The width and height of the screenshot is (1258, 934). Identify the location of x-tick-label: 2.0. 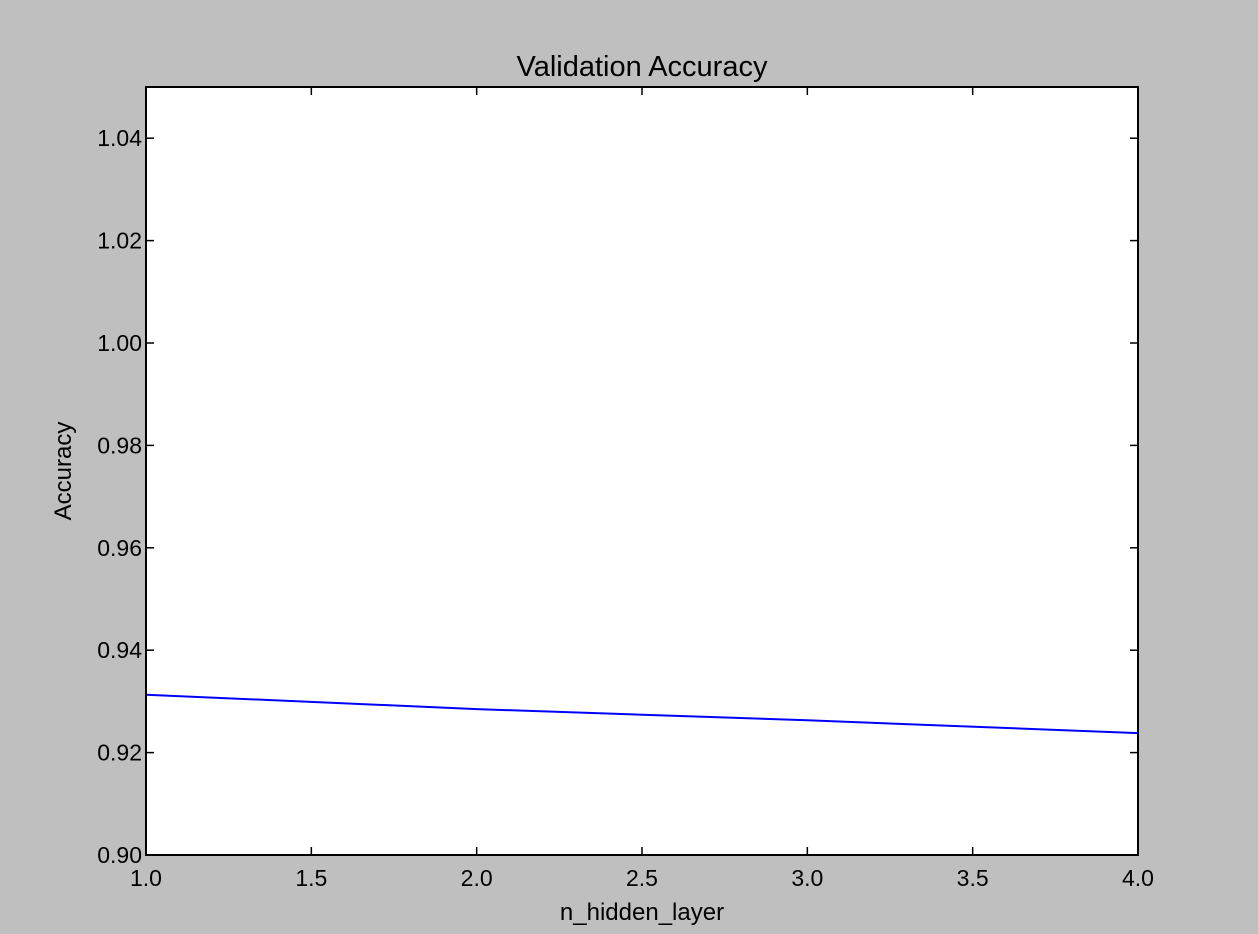
(477, 878).